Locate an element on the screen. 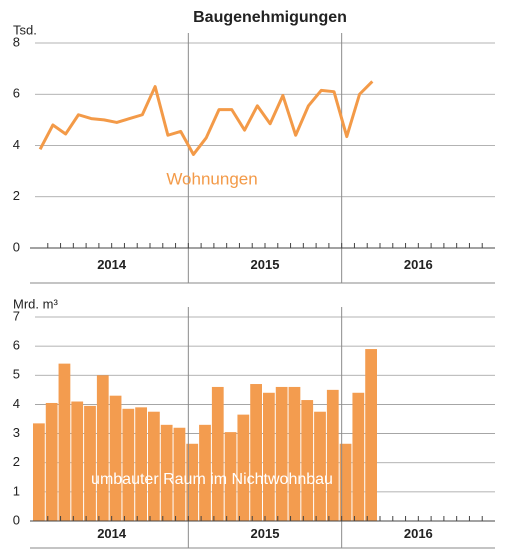 This screenshot has height=551, width=505. y-tick-label: 7 is located at coordinates (16, 315).